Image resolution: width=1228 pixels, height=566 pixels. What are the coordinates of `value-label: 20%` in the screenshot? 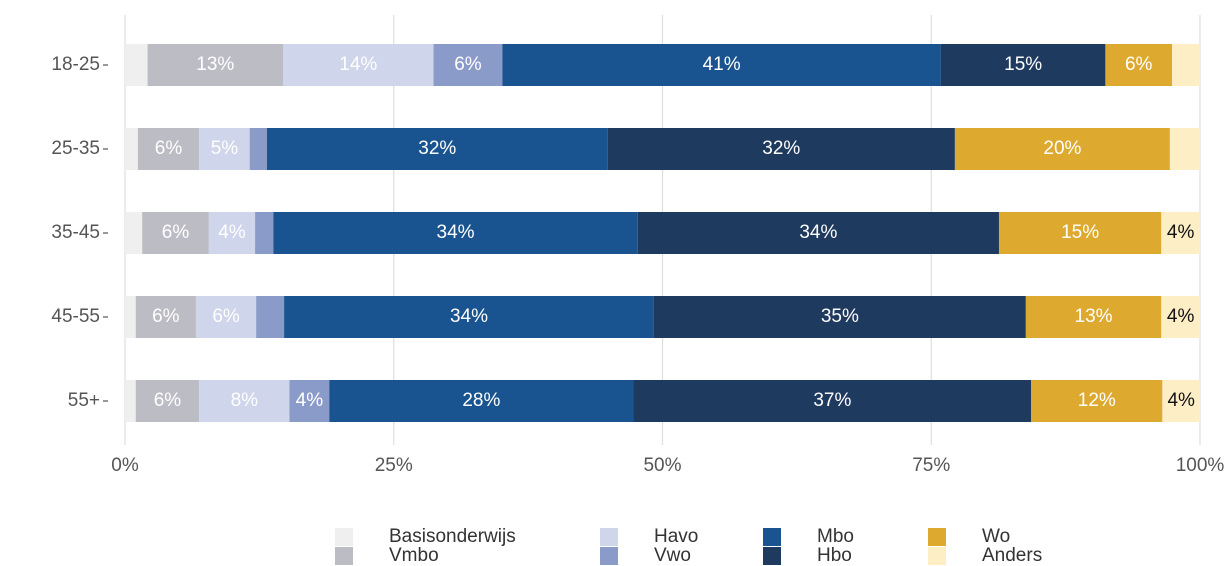 It's located at (1062, 148).